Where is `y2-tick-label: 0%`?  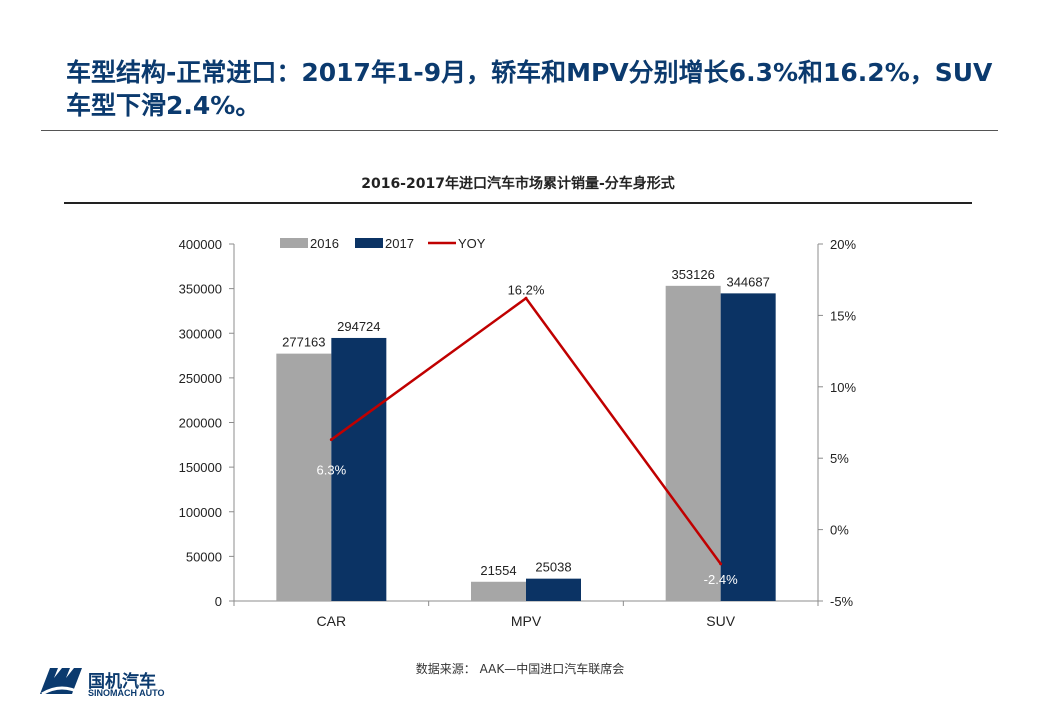 y2-tick-label: 0% is located at coordinates (839, 530).